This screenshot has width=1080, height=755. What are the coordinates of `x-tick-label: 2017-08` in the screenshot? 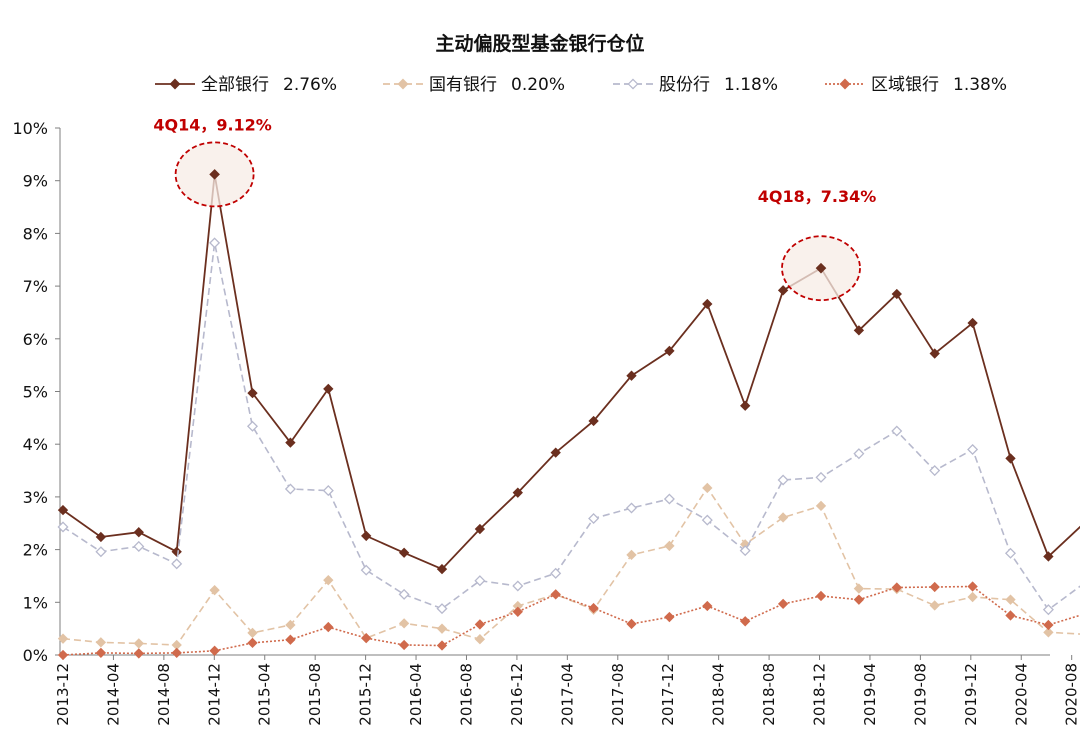 It's located at (618, 694).